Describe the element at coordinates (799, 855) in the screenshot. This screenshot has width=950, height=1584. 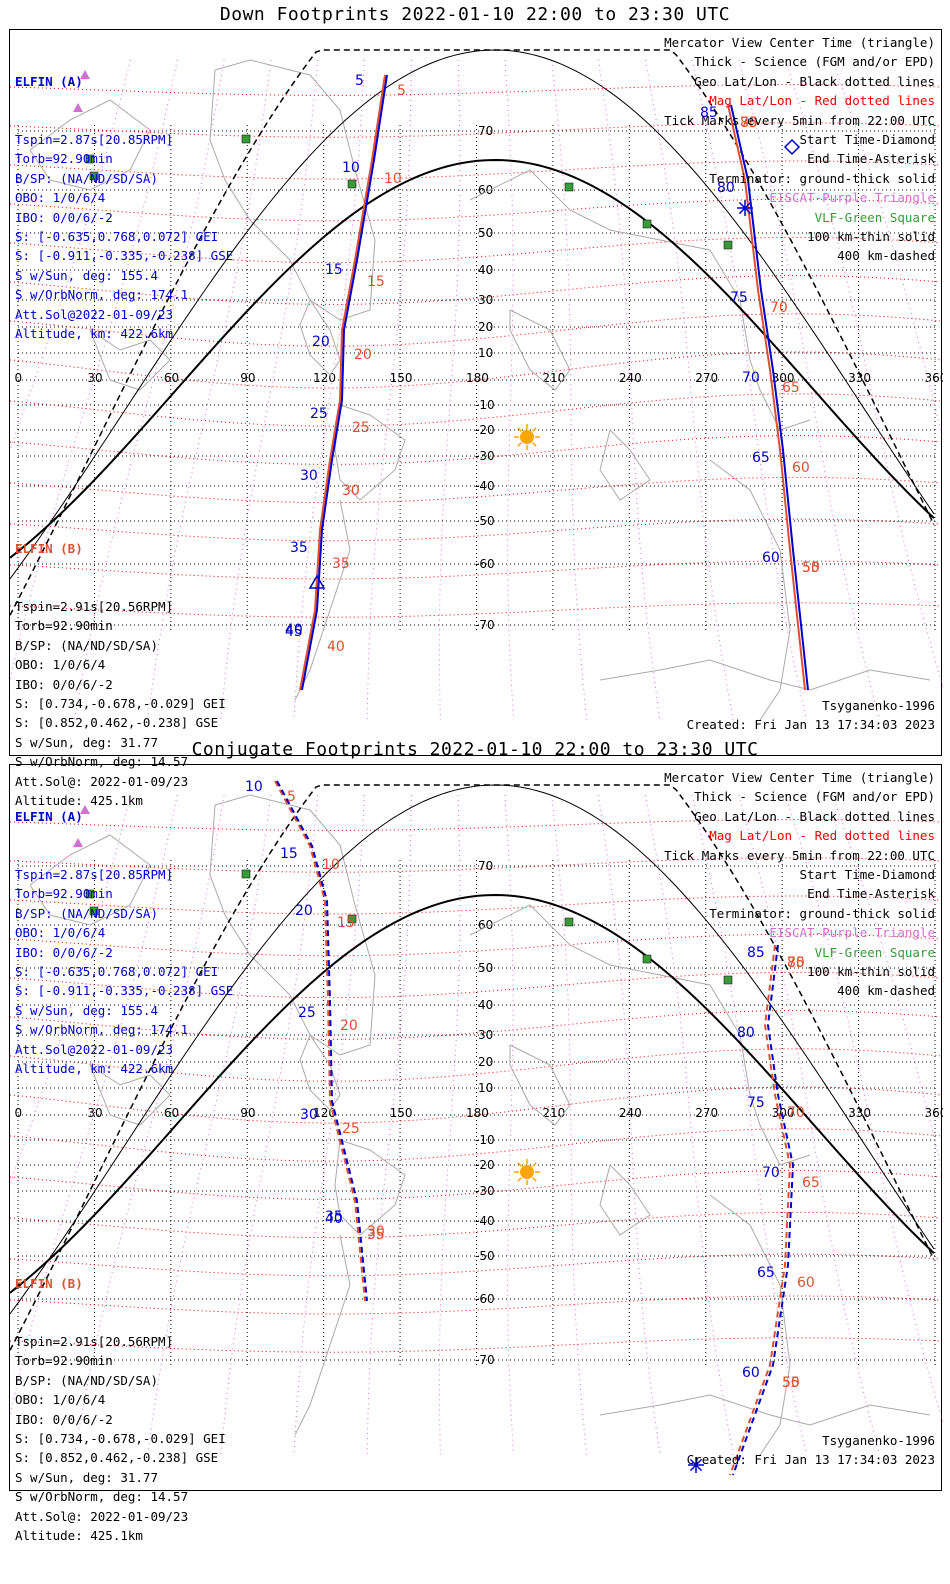
I see `legend-entry: Tick Marks every 5min from 22:00 UTC` at that location.